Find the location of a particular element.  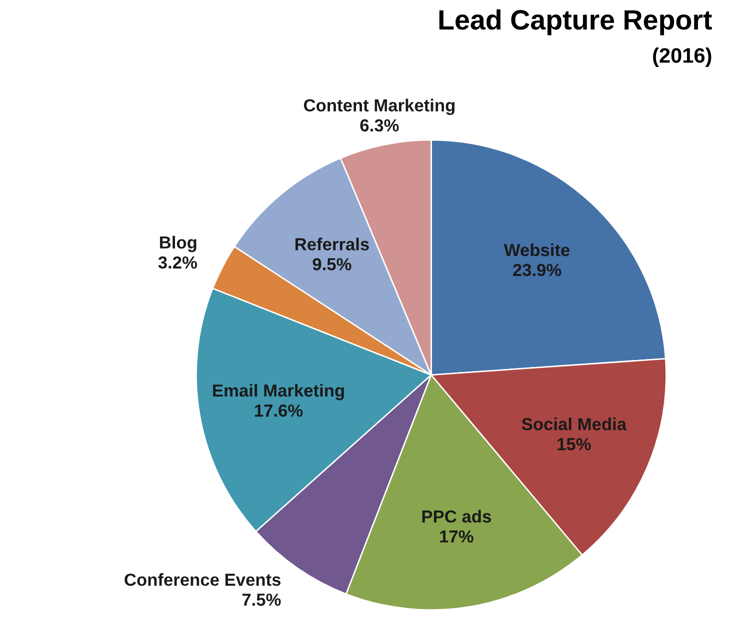

slice-label: Website is located at coordinates (537, 249).